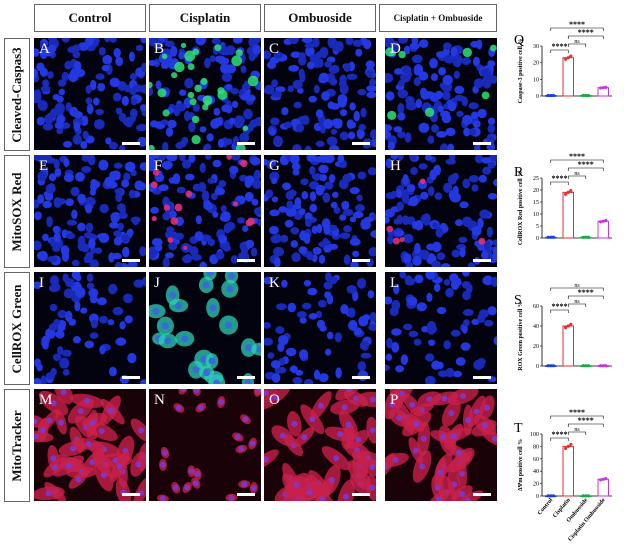 The image size is (624, 547). What do you see at coordinates (521, 336) in the screenshot?
I see `y-axis-label: ROX Green positive cell %` at bounding box center [521, 336].